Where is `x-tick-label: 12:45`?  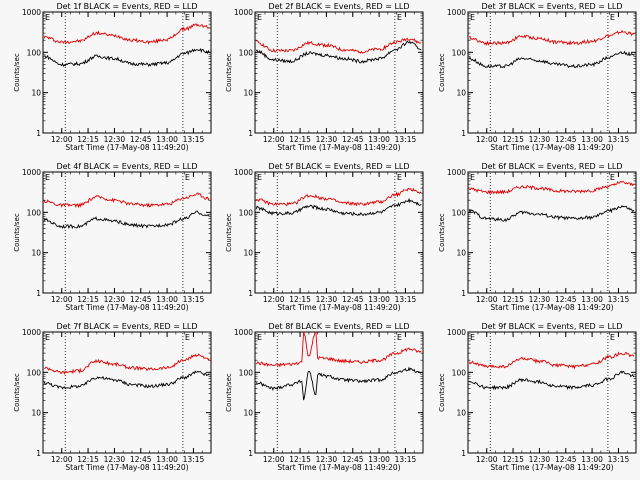 x-tick-label: 12:45 is located at coordinates (566, 299).